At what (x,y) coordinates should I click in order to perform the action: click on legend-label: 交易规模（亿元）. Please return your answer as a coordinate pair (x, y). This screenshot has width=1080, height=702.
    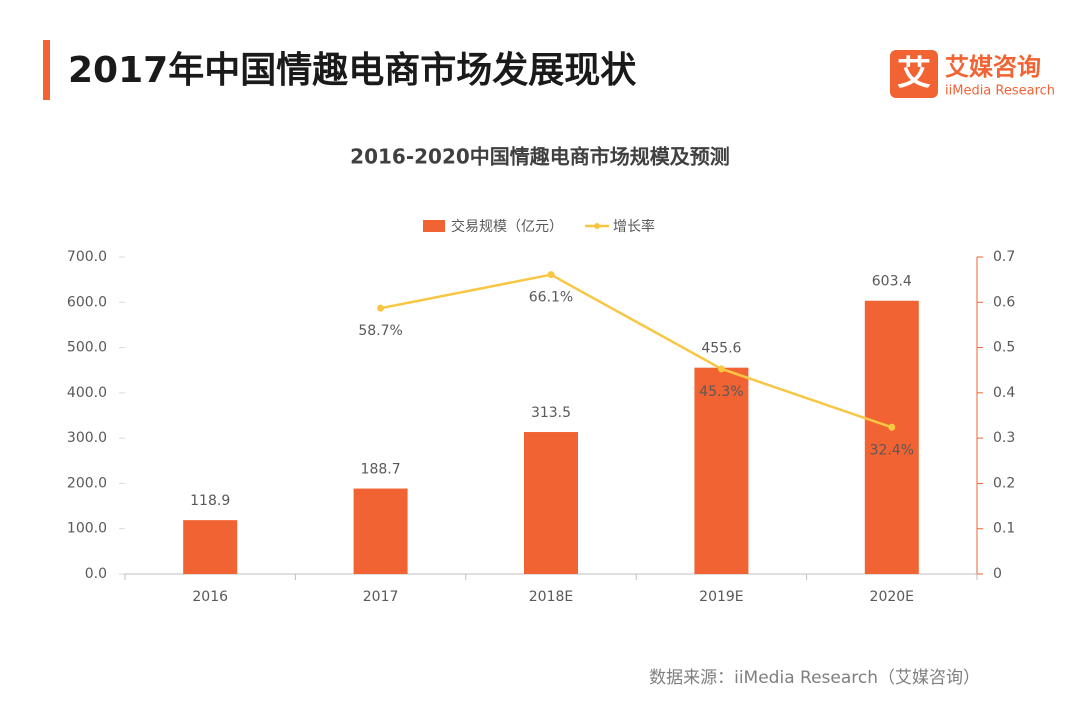
    Looking at the image, I should click on (507, 226).